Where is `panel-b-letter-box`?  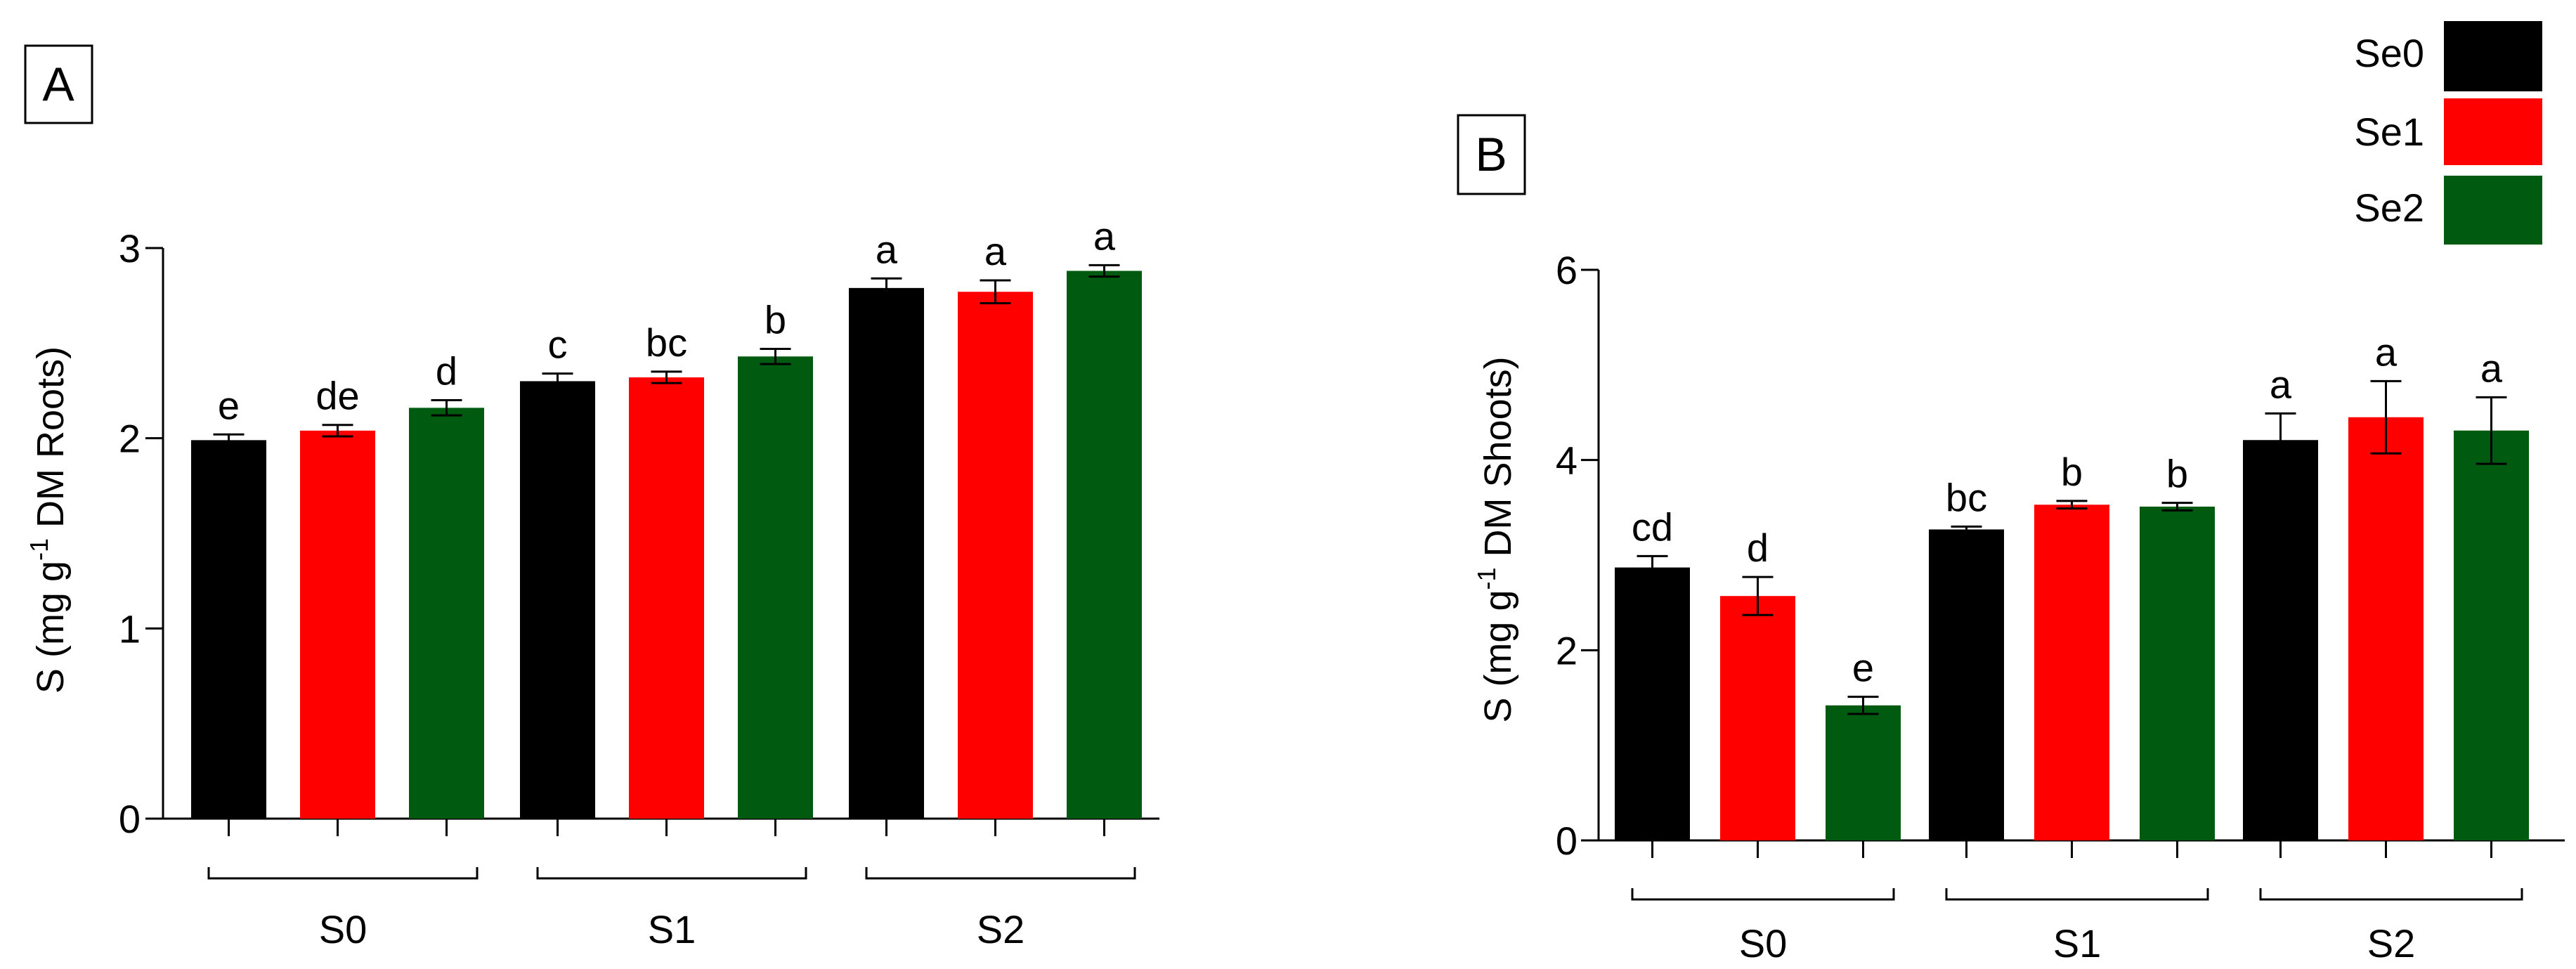
panel-b-letter-box is located at coordinates (1491, 154).